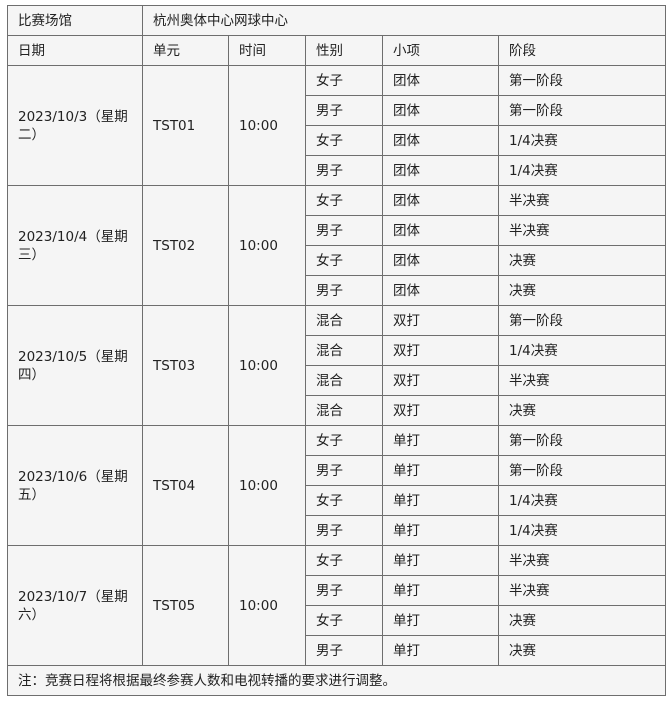 The height and width of the screenshot is (702, 670). What do you see at coordinates (75, 245) in the screenshot?
I see `session-date: 2023/10/4（星期三）` at bounding box center [75, 245].